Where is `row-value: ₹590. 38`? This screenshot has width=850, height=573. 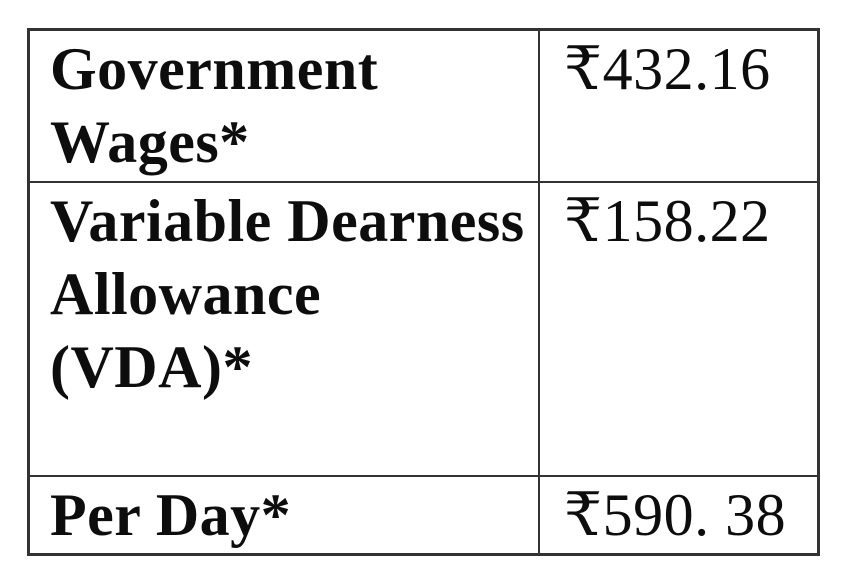
row-value: ₹590. 38 is located at coordinates (675, 515).